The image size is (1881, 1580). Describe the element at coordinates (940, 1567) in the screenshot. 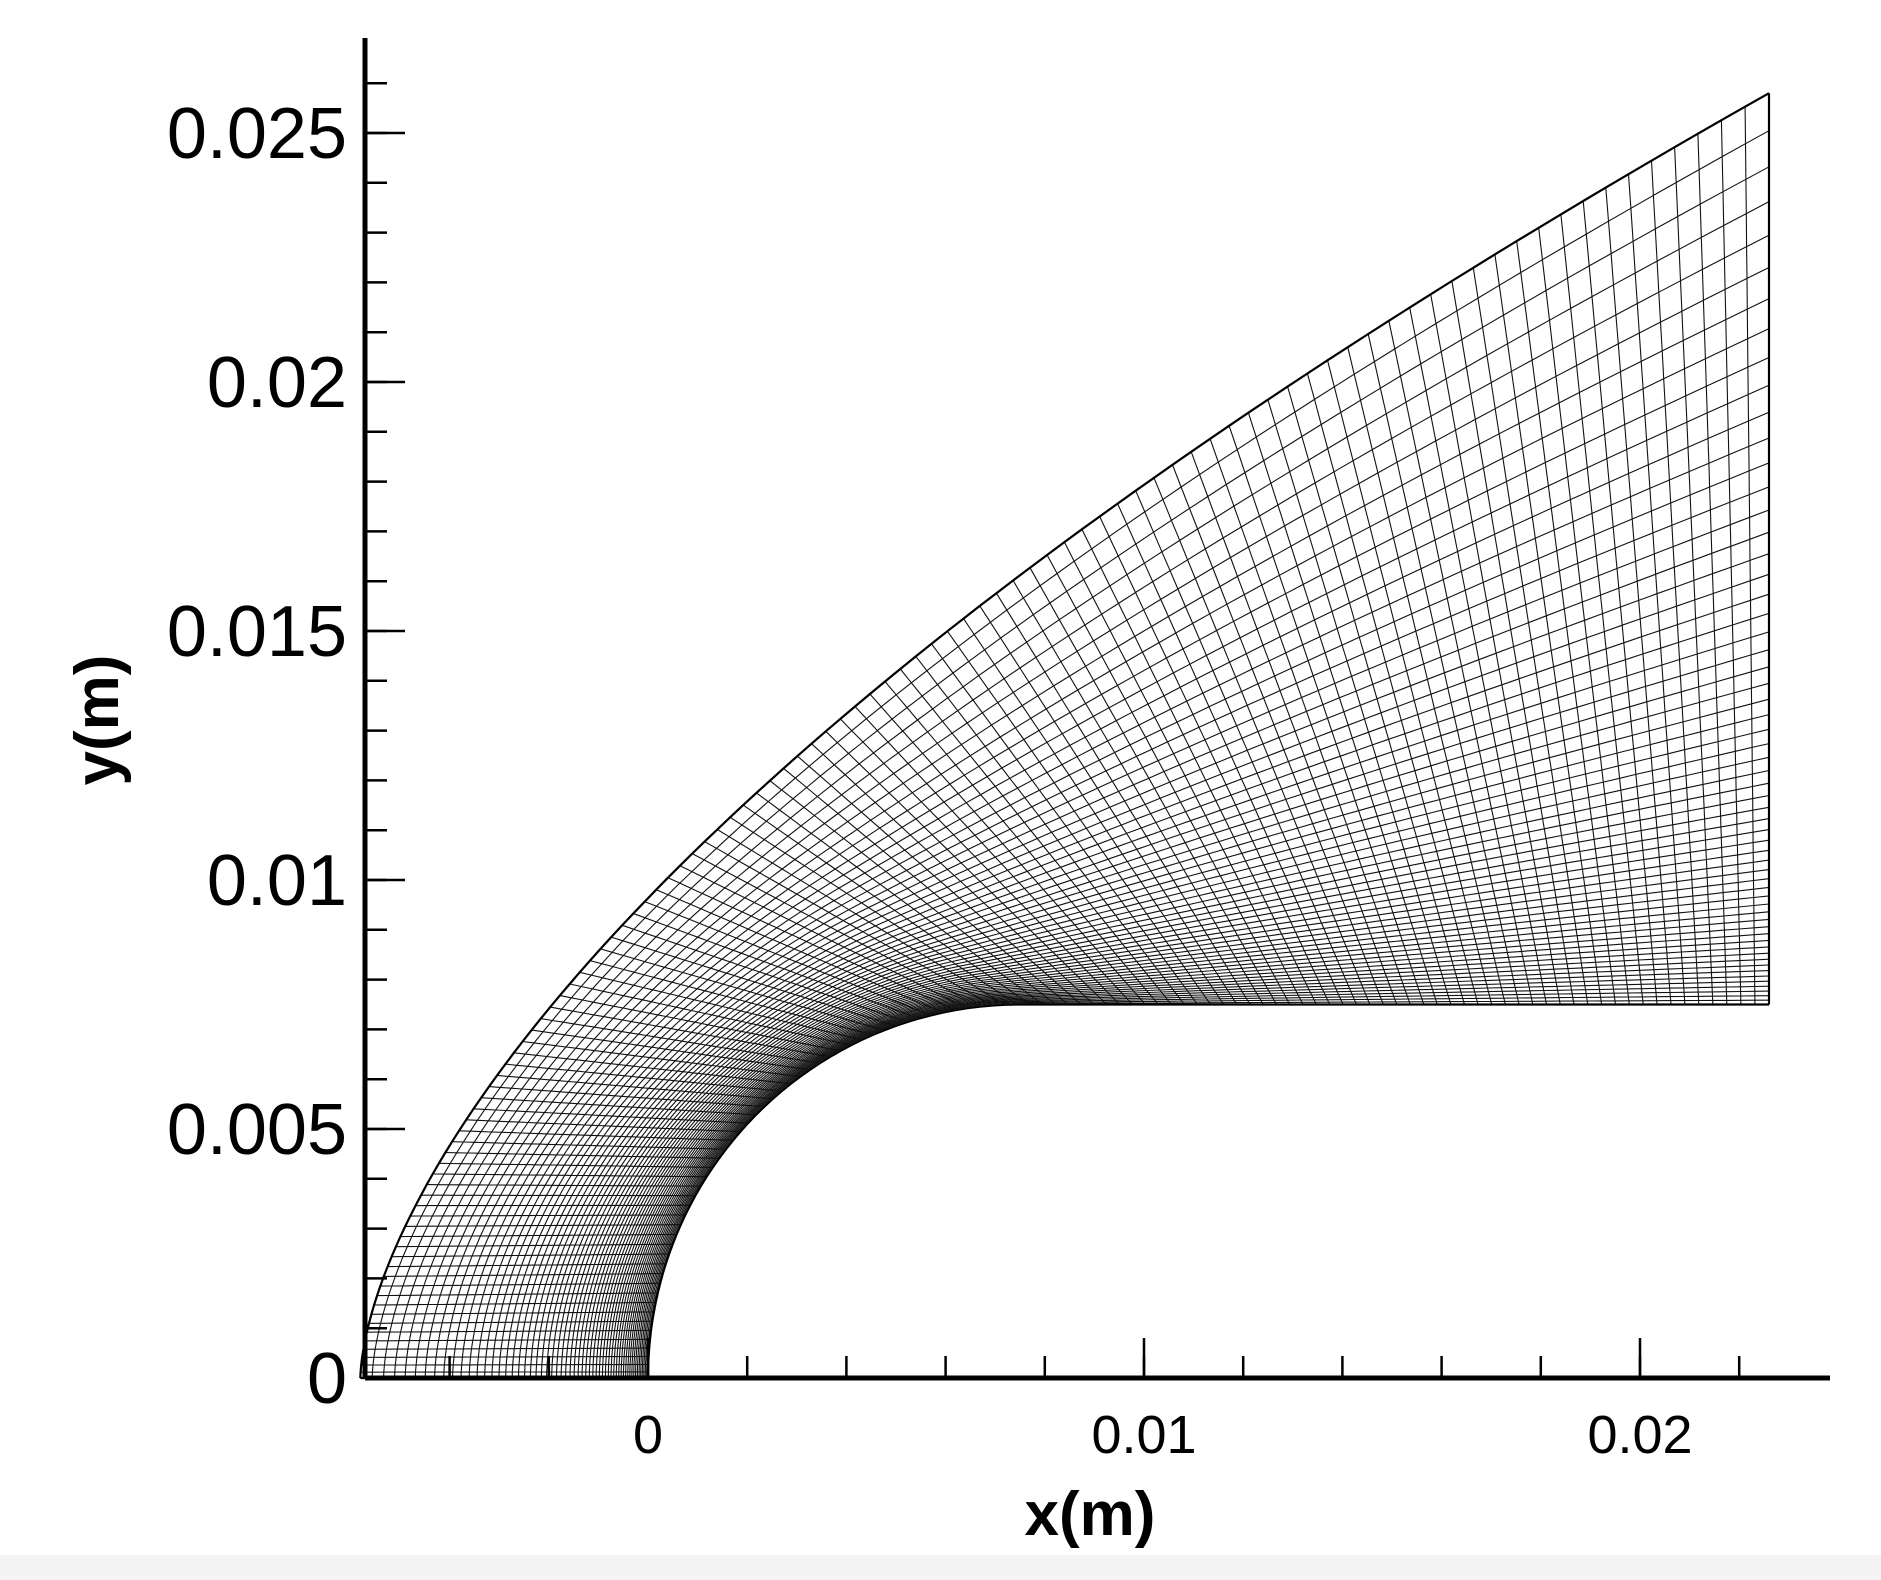

I see `footer-band` at that location.